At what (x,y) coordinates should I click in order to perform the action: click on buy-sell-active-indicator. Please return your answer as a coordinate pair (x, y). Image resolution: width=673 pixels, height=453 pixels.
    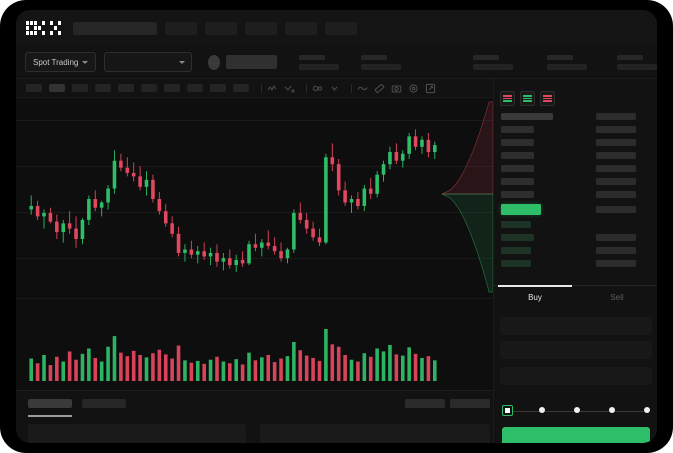
    Looking at the image, I should click on (535, 286).